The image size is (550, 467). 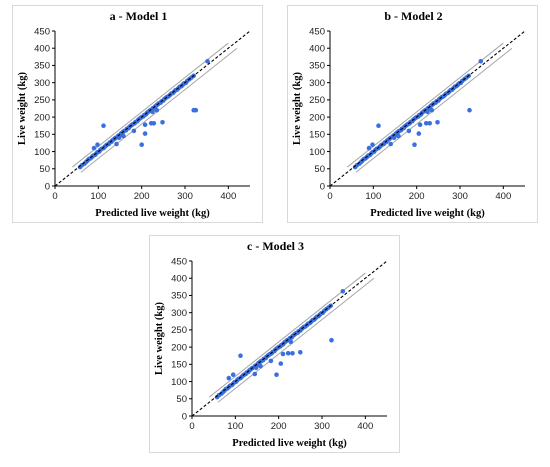 What do you see at coordinates (417, 196) in the screenshot?
I see `x-tick-label: 200` at bounding box center [417, 196].